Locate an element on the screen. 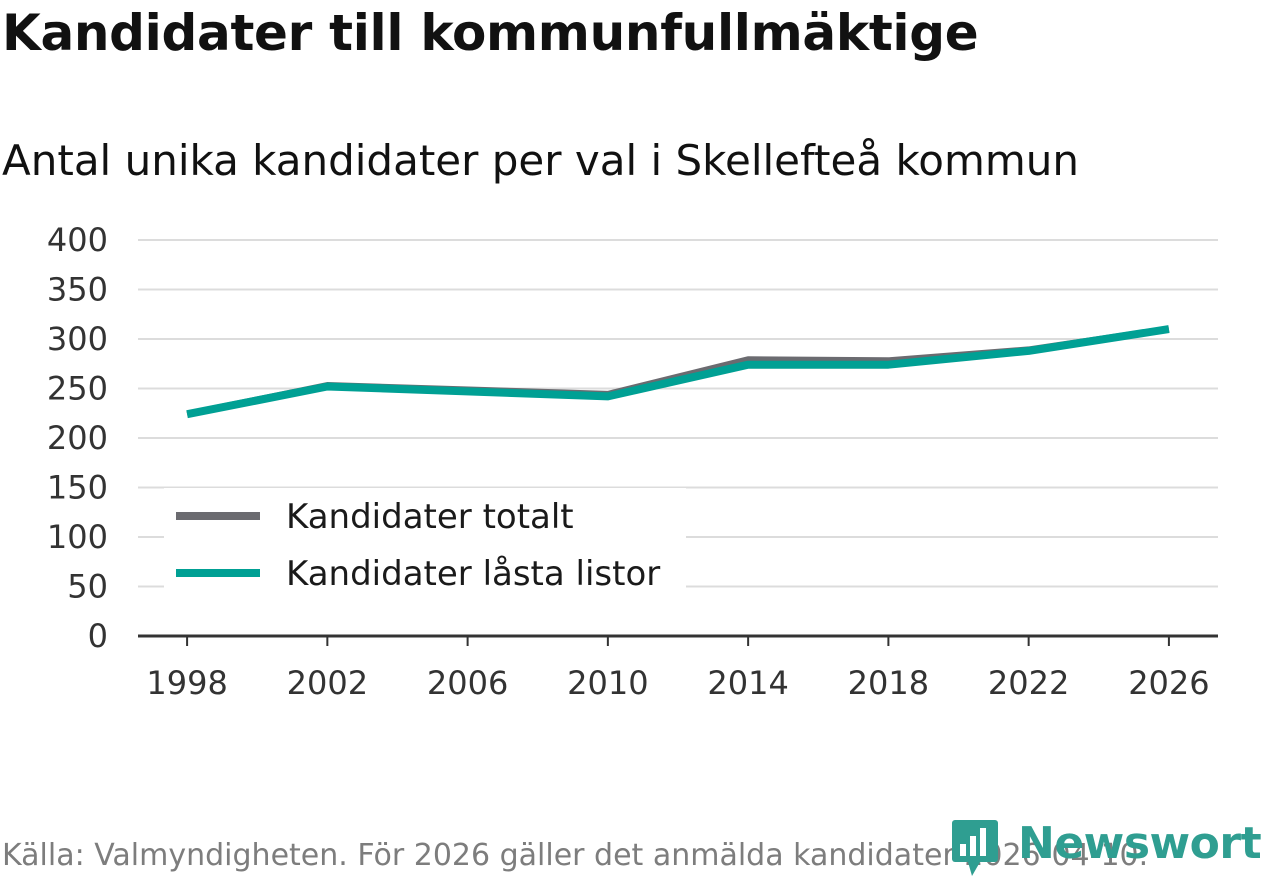  x-tick-label-2022: 2022 is located at coordinates (1028, 683).